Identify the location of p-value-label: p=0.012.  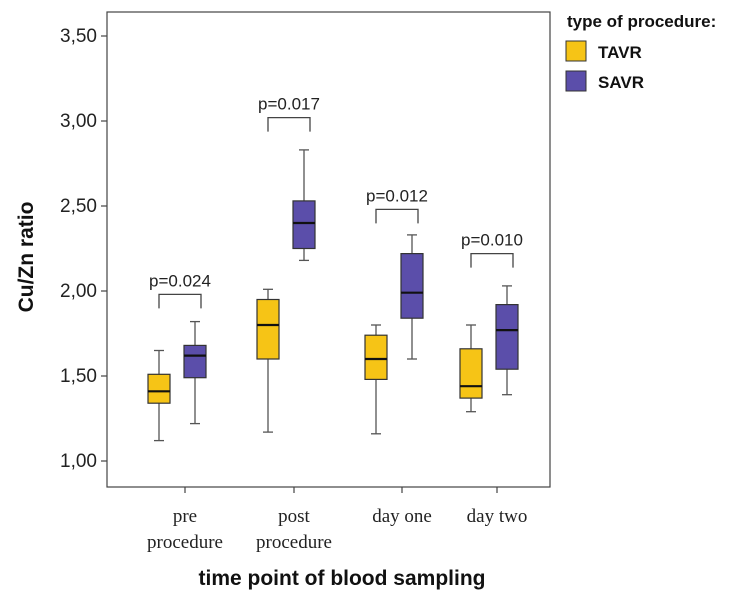
(397, 195).